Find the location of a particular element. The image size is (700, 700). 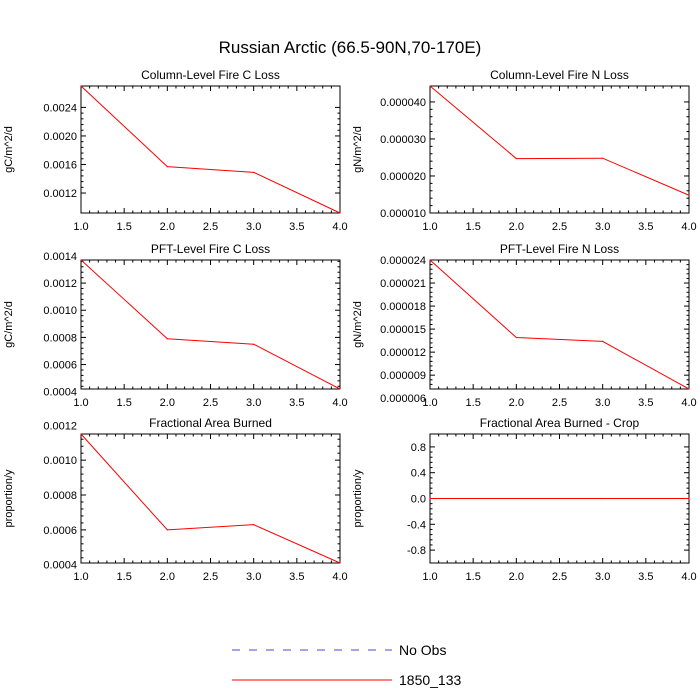

legend: No Obs 1850_133 is located at coordinates (347, 665).